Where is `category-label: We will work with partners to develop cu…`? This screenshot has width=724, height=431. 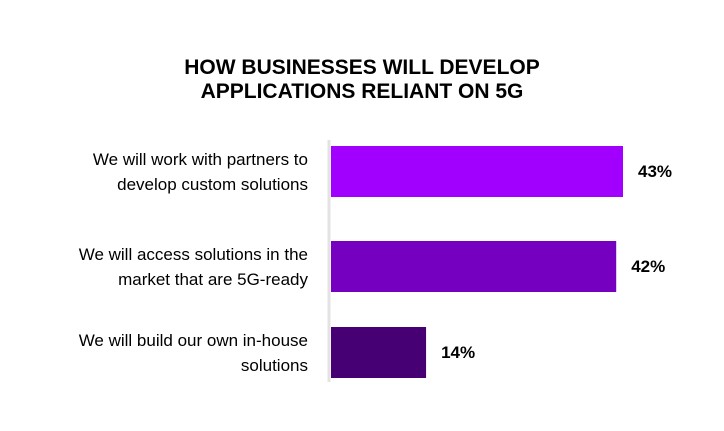
category-label: We will work with partners to develop cu… is located at coordinates (200, 172).